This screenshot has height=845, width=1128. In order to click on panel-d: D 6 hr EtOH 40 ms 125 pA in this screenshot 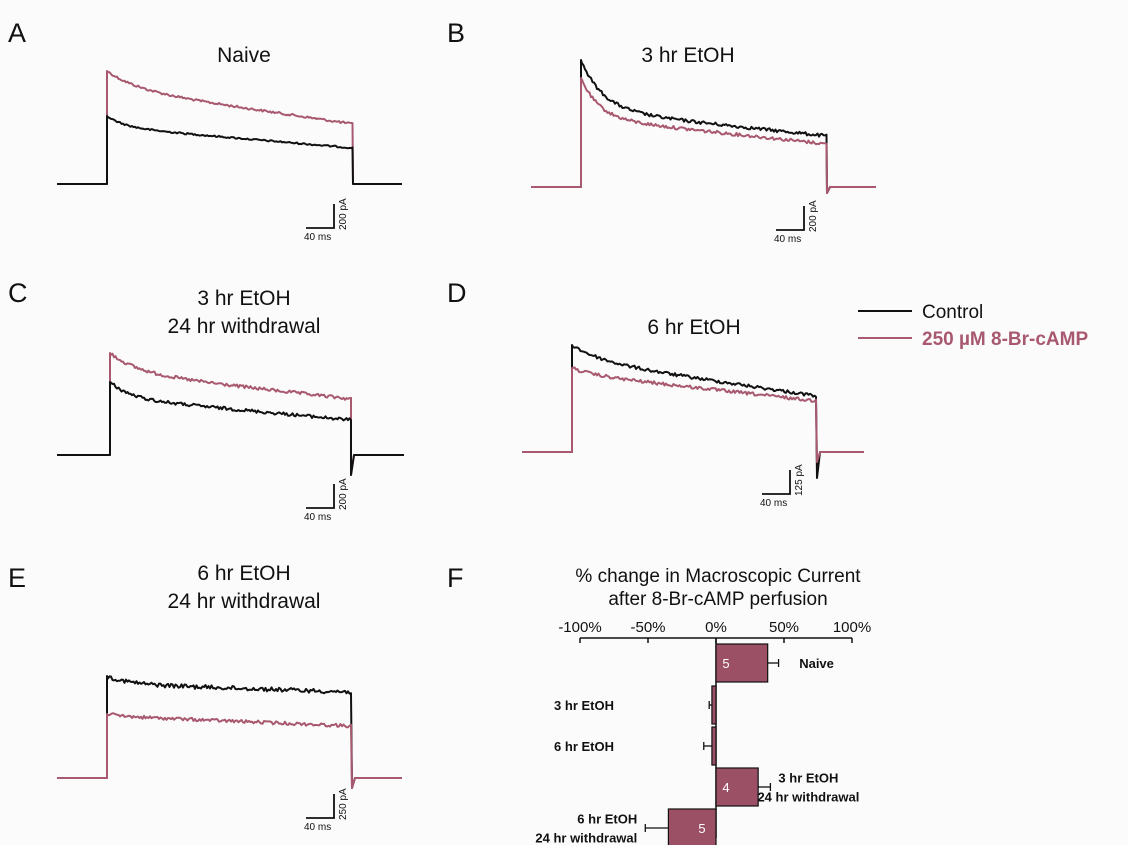, I will do `click(655, 393)`.